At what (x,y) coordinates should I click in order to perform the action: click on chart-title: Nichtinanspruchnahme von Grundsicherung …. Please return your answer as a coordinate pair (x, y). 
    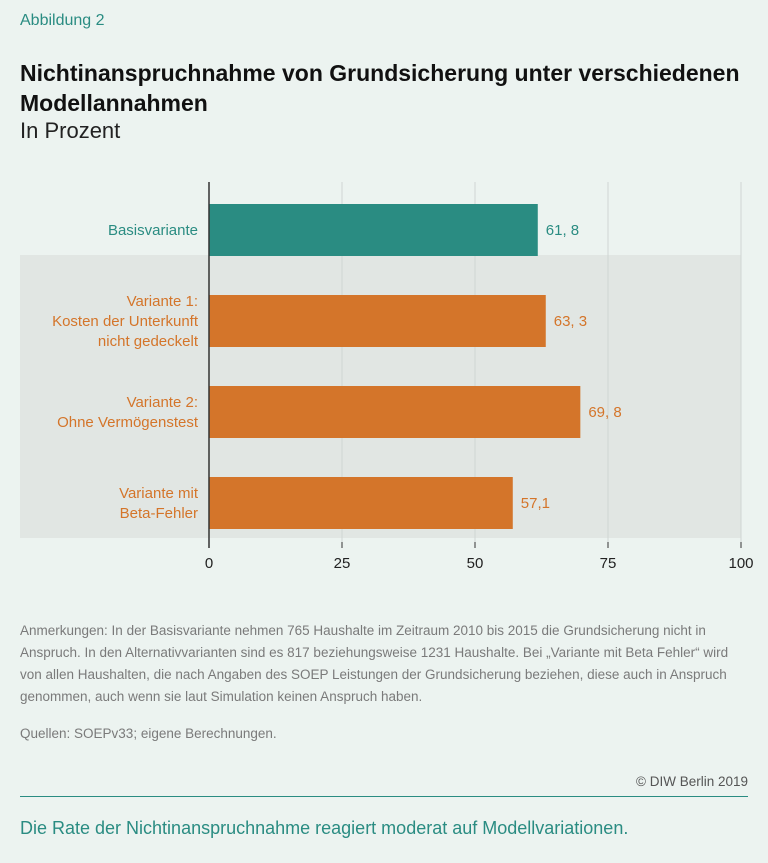
    Looking at the image, I should click on (380, 88).